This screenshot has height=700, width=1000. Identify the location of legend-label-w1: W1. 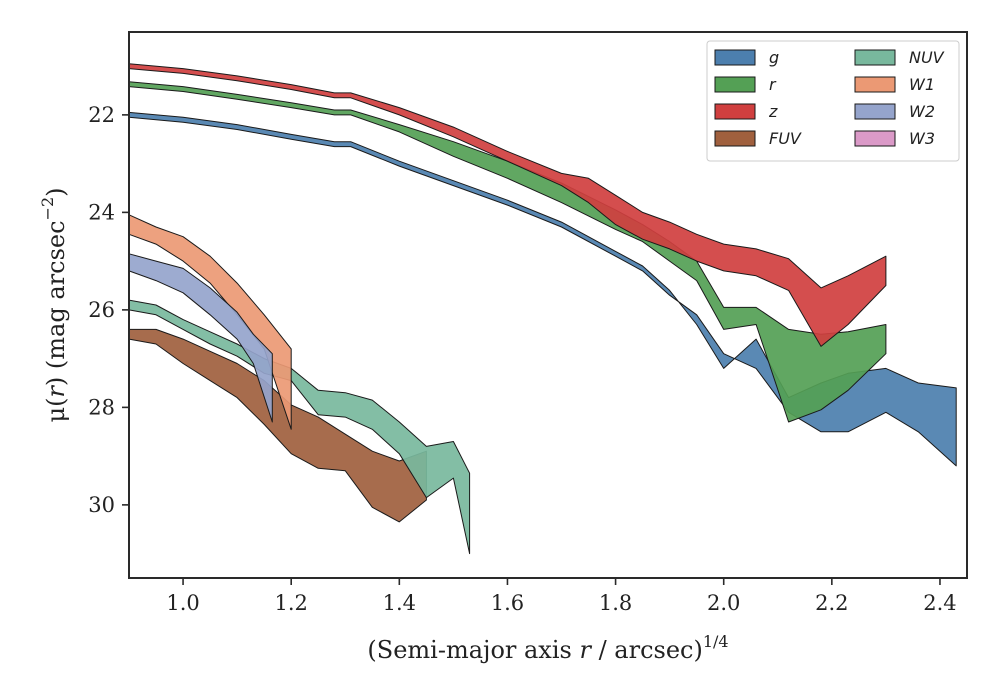
(922, 84).